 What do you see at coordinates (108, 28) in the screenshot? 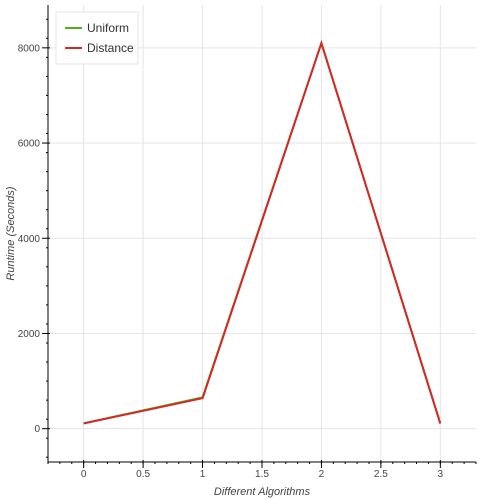
I see `legend-label-uniform: Uniform` at bounding box center [108, 28].